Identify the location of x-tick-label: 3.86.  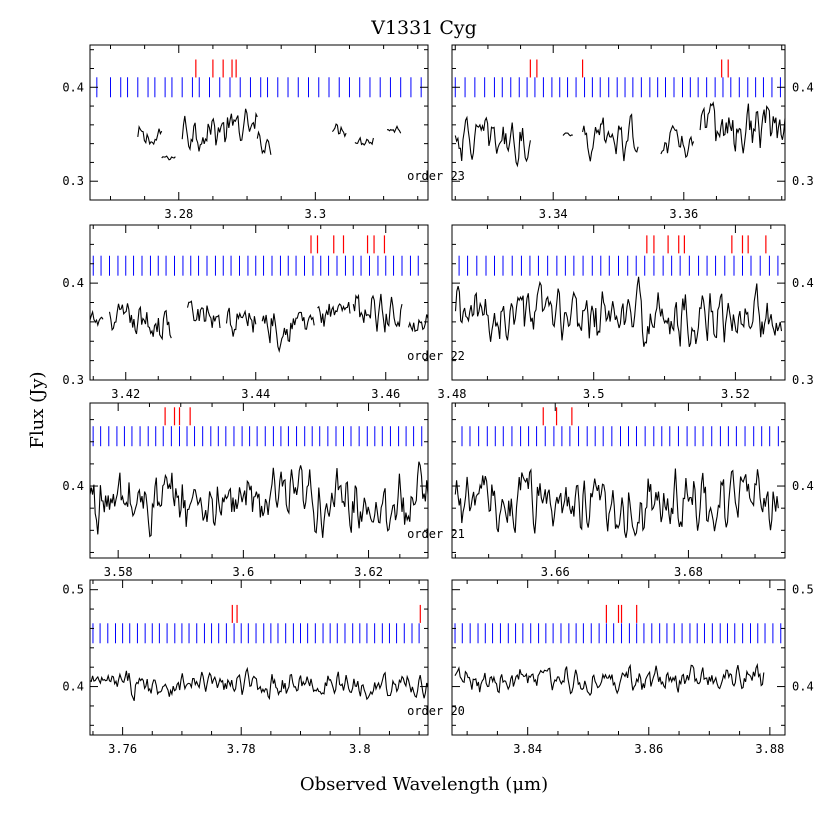
(648, 749).